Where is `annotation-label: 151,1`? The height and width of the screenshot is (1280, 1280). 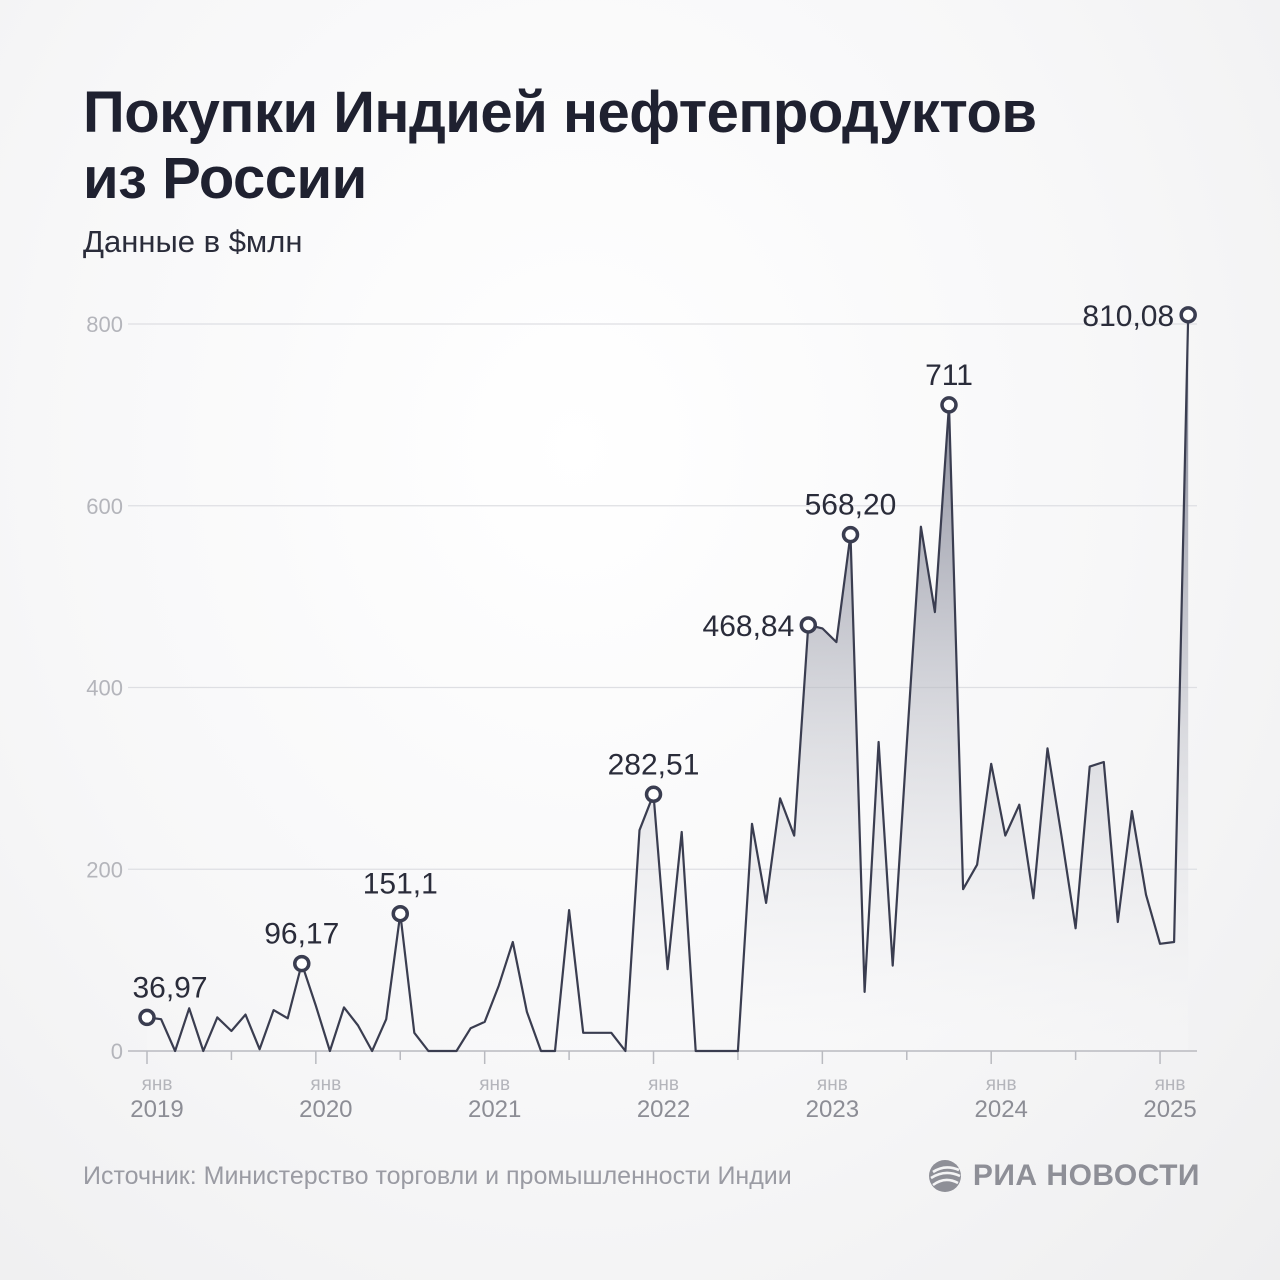 annotation-label: 151,1 is located at coordinates (400, 884).